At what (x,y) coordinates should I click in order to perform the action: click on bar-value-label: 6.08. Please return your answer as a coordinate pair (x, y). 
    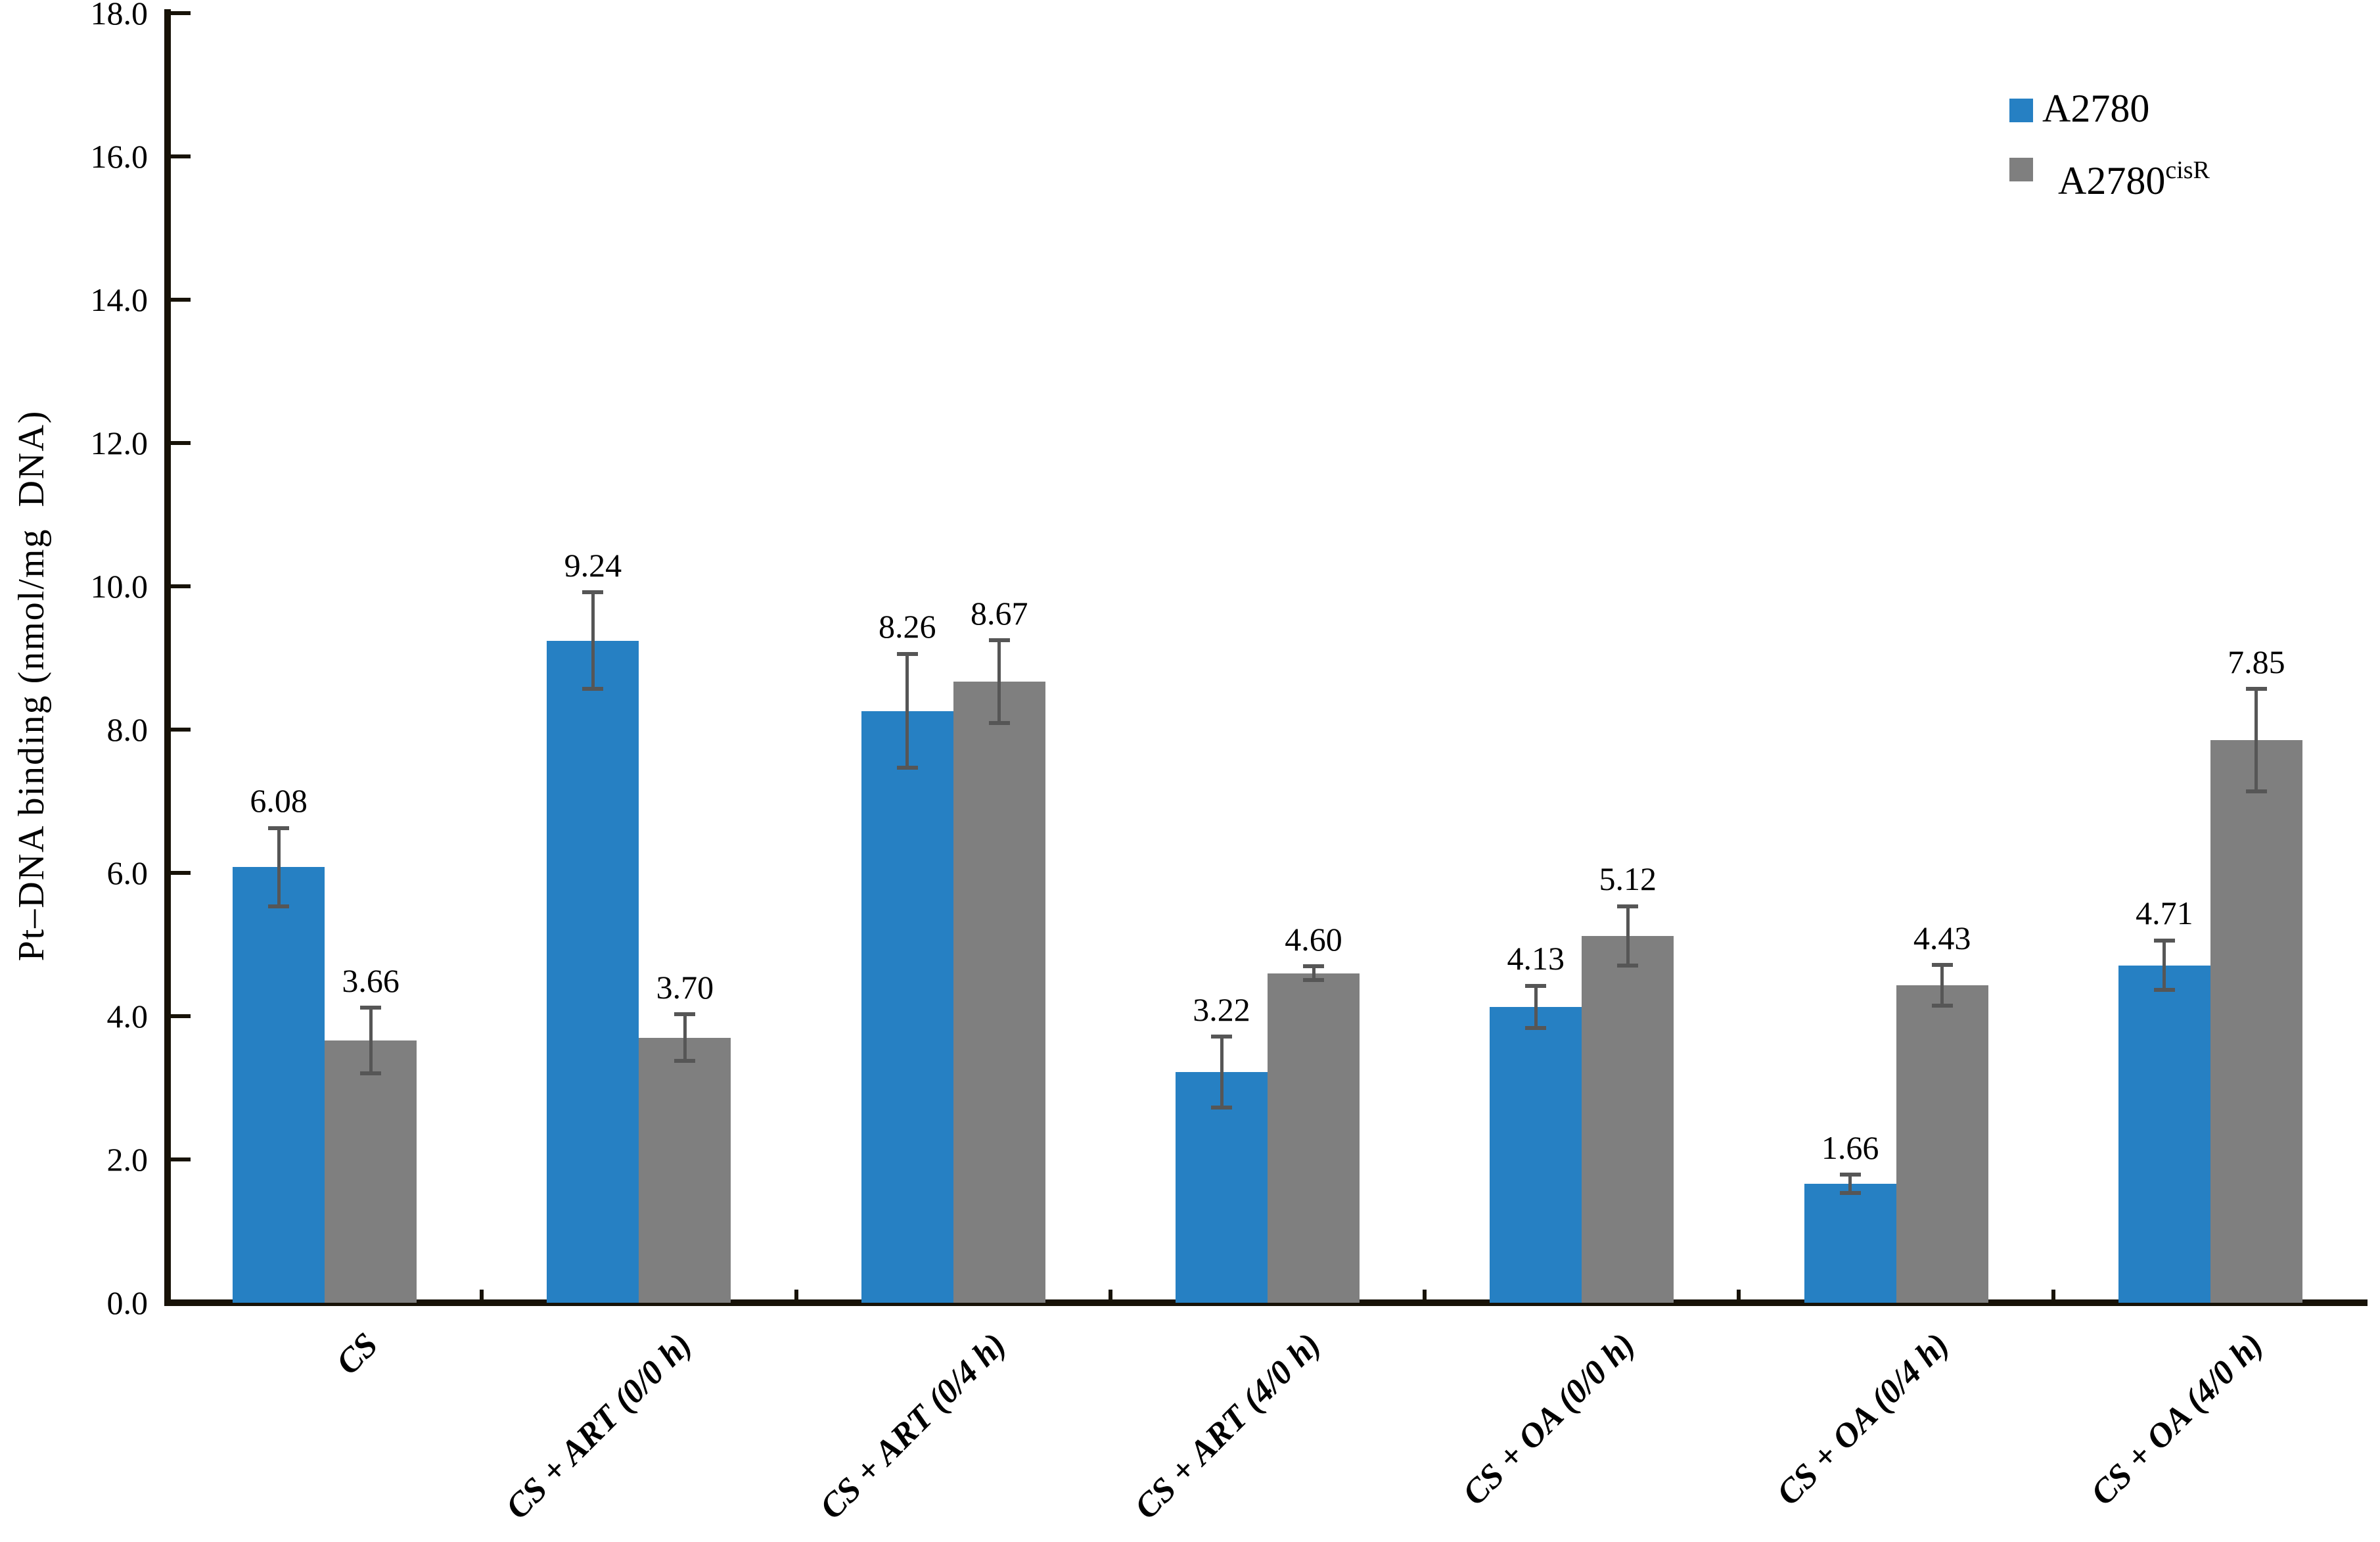
    Looking at the image, I should click on (279, 801).